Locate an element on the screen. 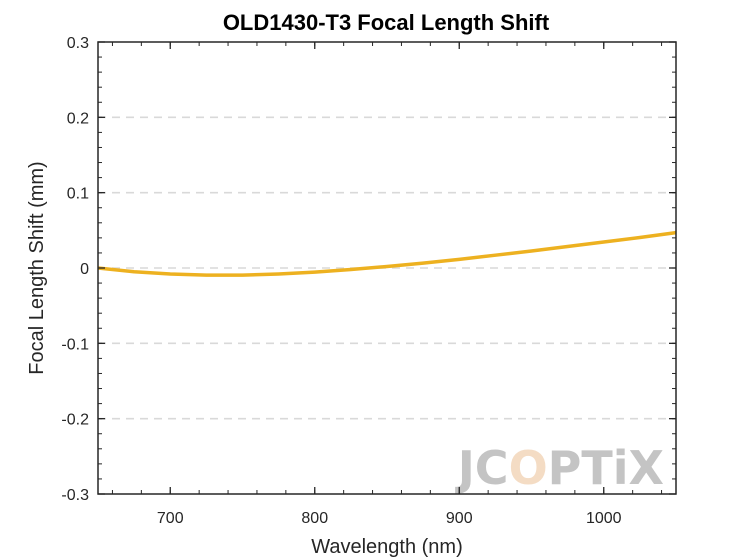 The height and width of the screenshot is (560, 747). y-tick-label: 0.1 is located at coordinates (78, 194).